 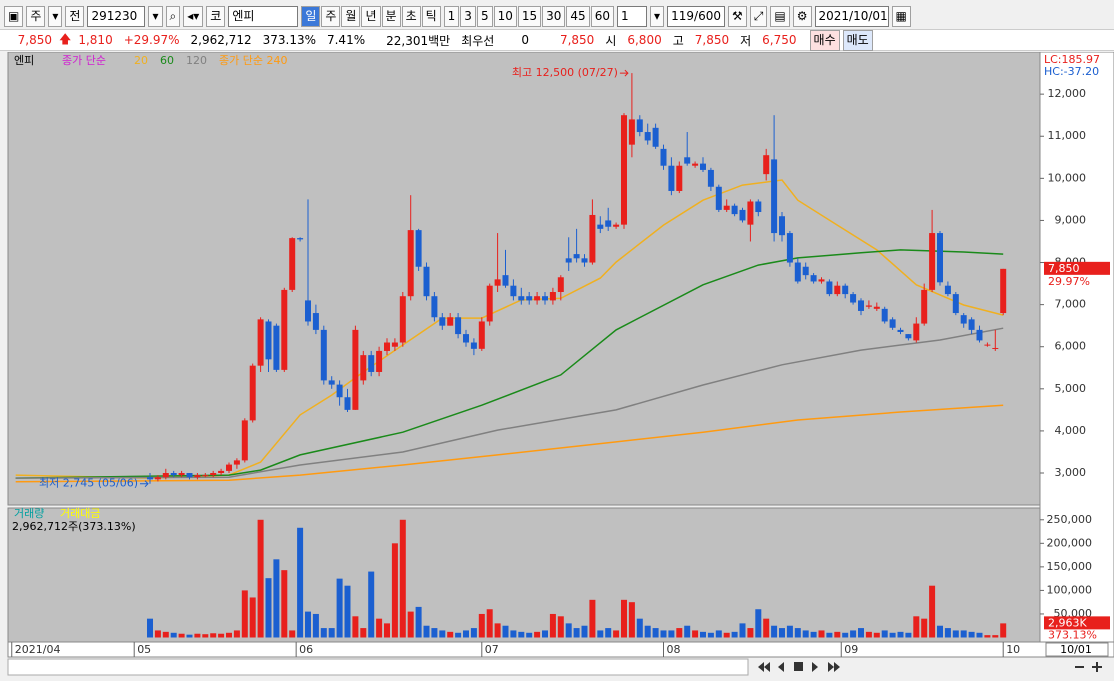 What do you see at coordinates (484, 16) in the screenshot?
I see `interval-button: 5` at bounding box center [484, 16].